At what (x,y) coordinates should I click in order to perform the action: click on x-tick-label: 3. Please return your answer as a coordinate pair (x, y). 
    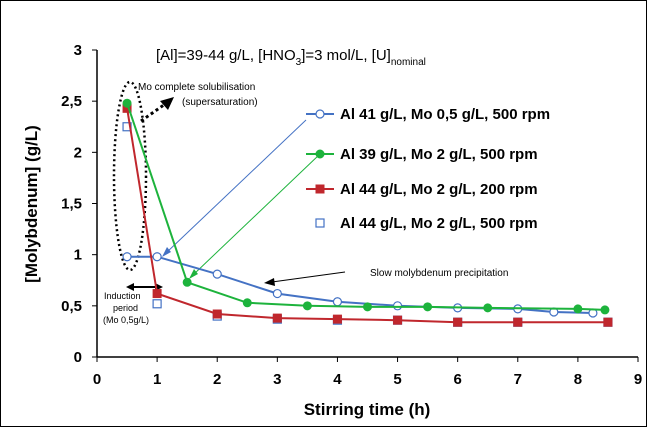
    Looking at the image, I should click on (277, 379).